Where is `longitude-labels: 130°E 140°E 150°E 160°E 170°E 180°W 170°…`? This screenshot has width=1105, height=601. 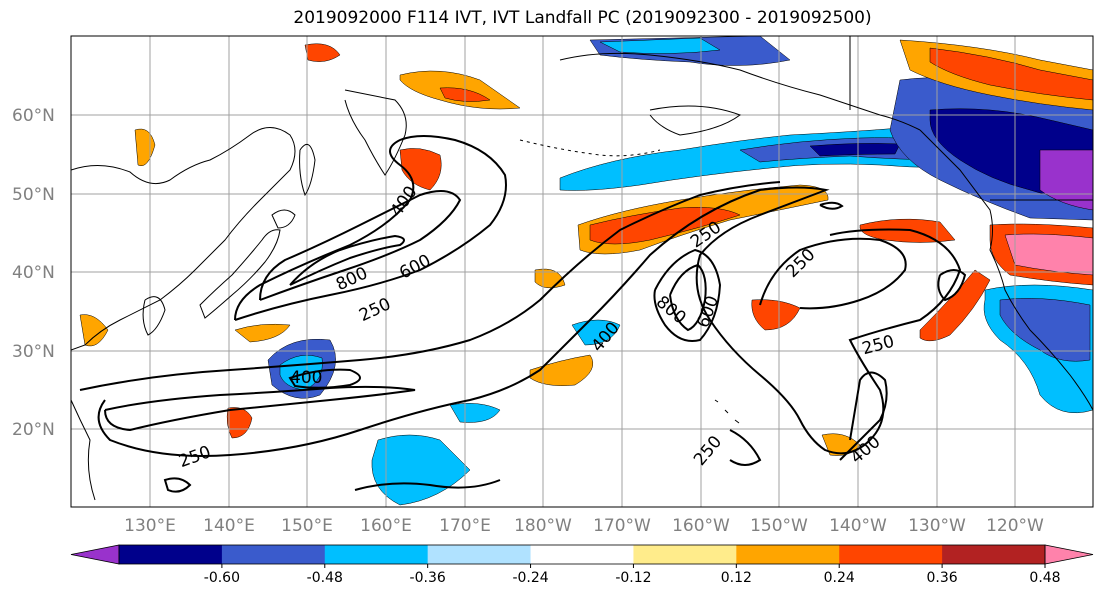 longitude-labels: 130°E 140°E 150°E 160°E 170°E 180°W 170°… is located at coordinates (584, 526).